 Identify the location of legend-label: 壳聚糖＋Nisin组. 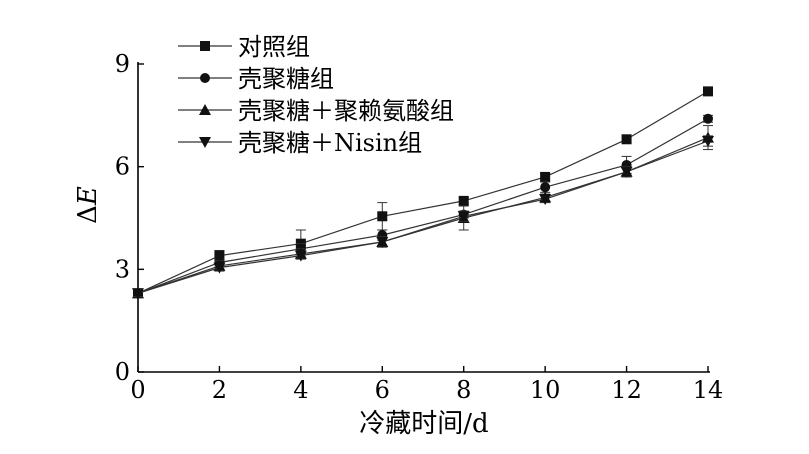
(330, 143).